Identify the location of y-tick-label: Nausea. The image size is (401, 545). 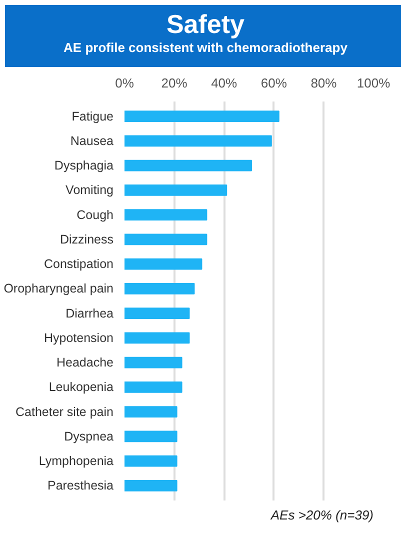
(92, 141).